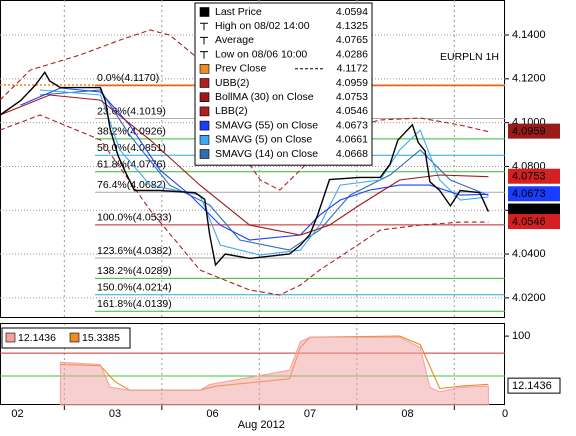 The image size is (576, 436). Describe the element at coordinates (529, 123) in the screenshot. I see `y-tick-label: 4.1000` at that location.